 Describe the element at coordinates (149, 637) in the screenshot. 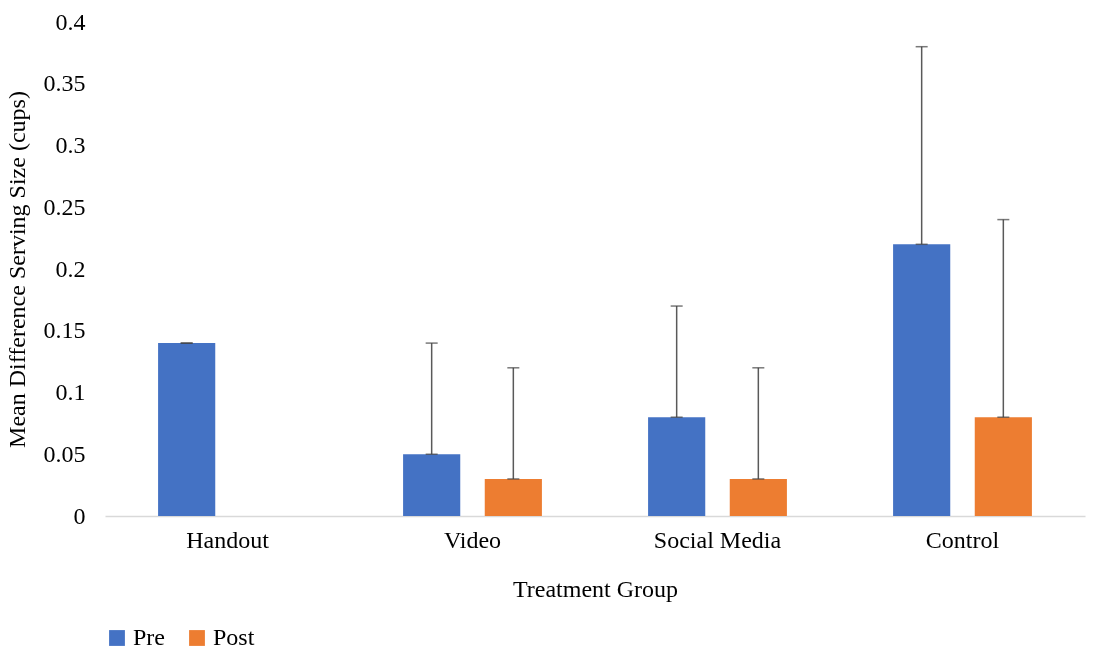

I see `legend-label: Pre` at that location.